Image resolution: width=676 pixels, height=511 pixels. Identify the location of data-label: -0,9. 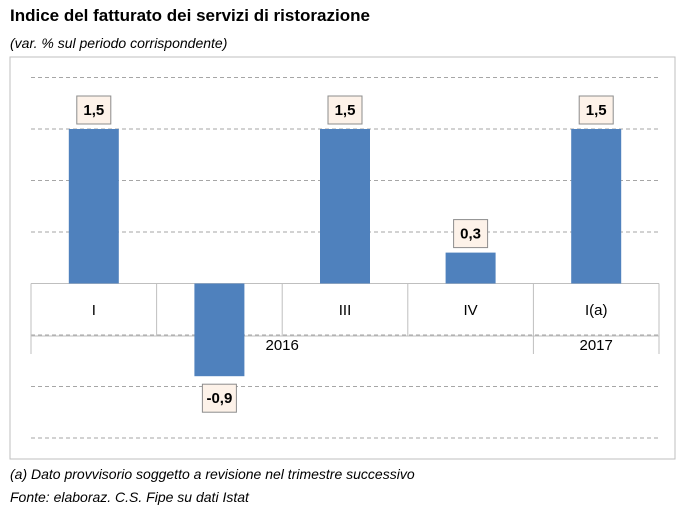
(219, 398).